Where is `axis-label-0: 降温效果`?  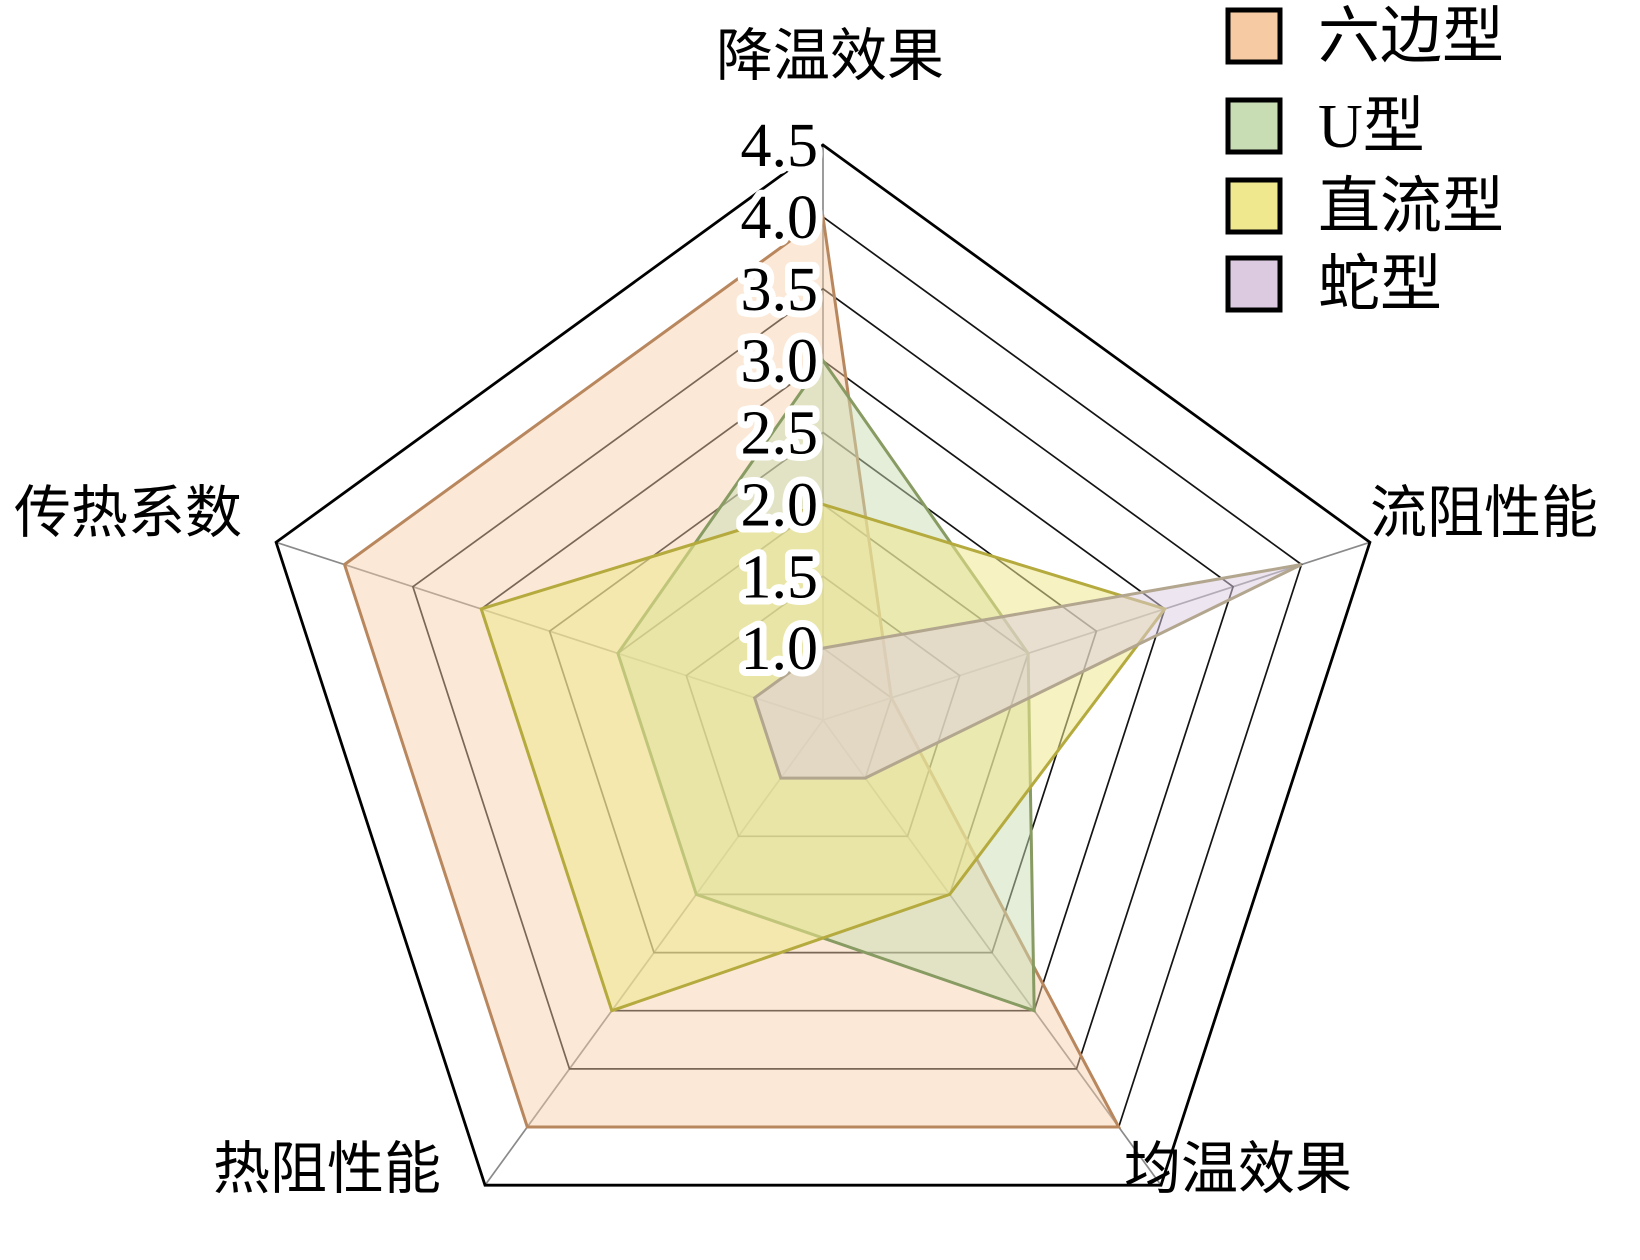
axis-label-0: 降温效果 is located at coordinates (830, 56).